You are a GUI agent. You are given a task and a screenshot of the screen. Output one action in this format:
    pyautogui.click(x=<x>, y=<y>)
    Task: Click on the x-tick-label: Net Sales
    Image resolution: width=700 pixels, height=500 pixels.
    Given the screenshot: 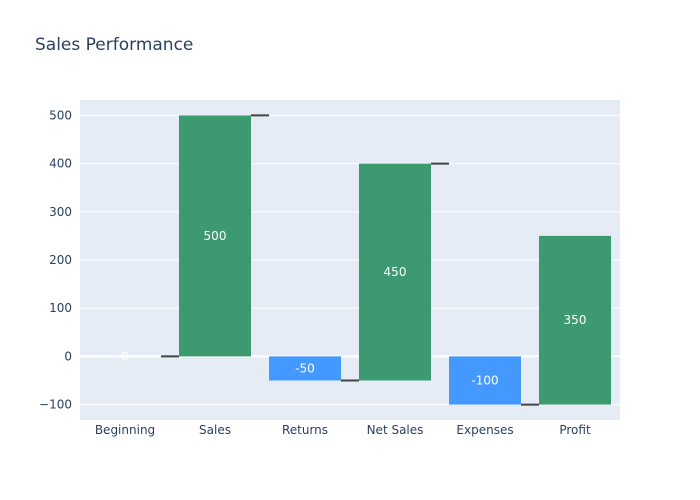 What is the action you would take?
    pyautogui.click(x=395, y=430)
    